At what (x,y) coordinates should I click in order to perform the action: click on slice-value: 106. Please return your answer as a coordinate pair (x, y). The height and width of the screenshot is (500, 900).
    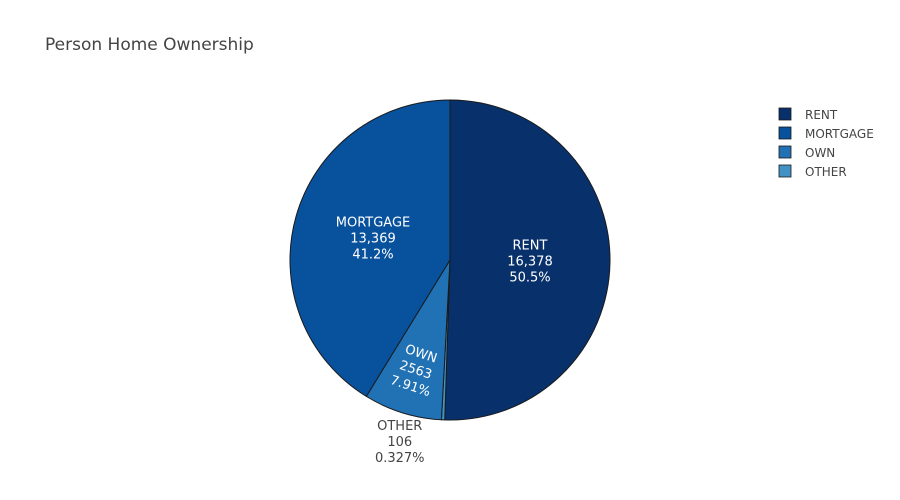
    Looking at the image, I should click on (399, 442).